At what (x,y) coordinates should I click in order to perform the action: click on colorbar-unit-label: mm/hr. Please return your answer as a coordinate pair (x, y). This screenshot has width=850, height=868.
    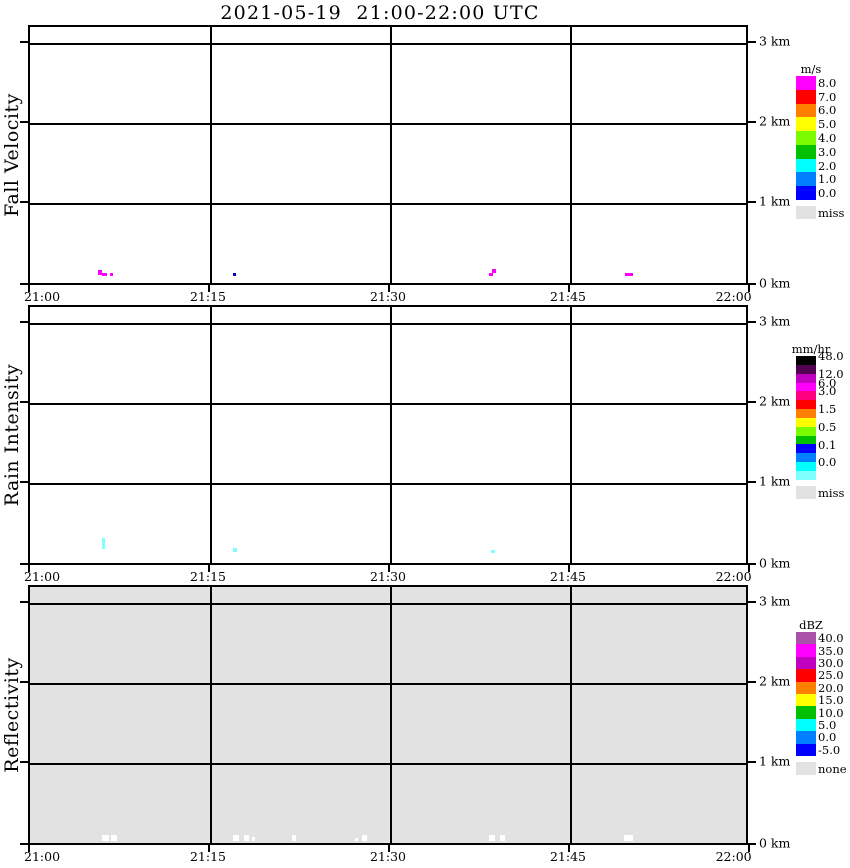
    Looking at the image, I should click on (811, 349).